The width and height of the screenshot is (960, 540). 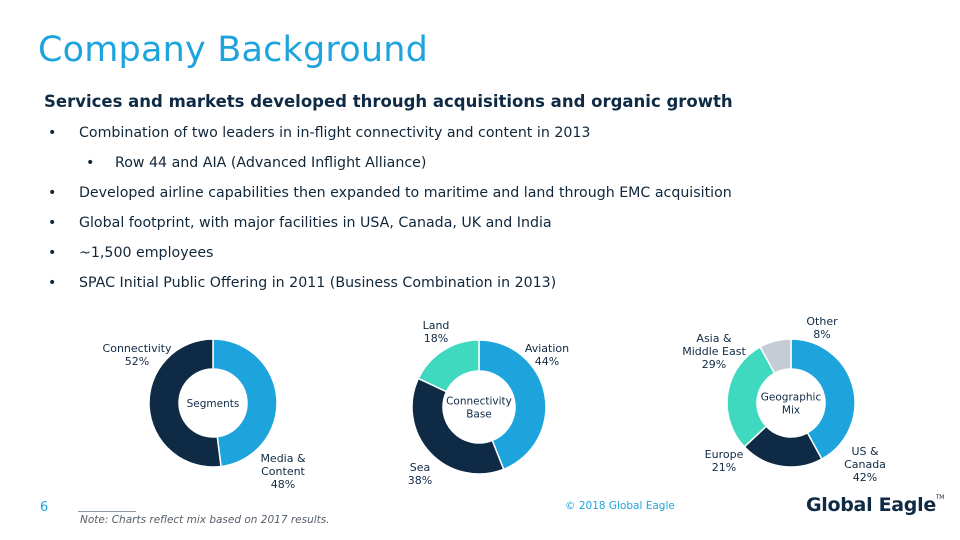 What do you see at coordinates (107, 511) in the screenshot?
I see `footnote-rule` at bounding box center [107, 511].